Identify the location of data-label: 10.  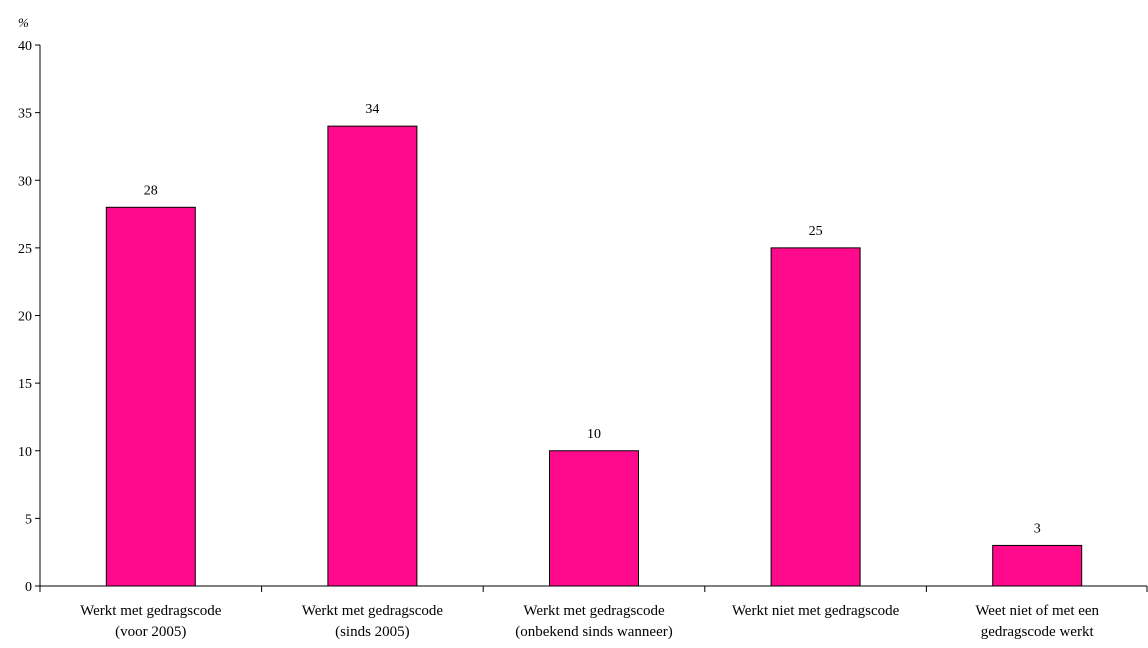
(594, 434).